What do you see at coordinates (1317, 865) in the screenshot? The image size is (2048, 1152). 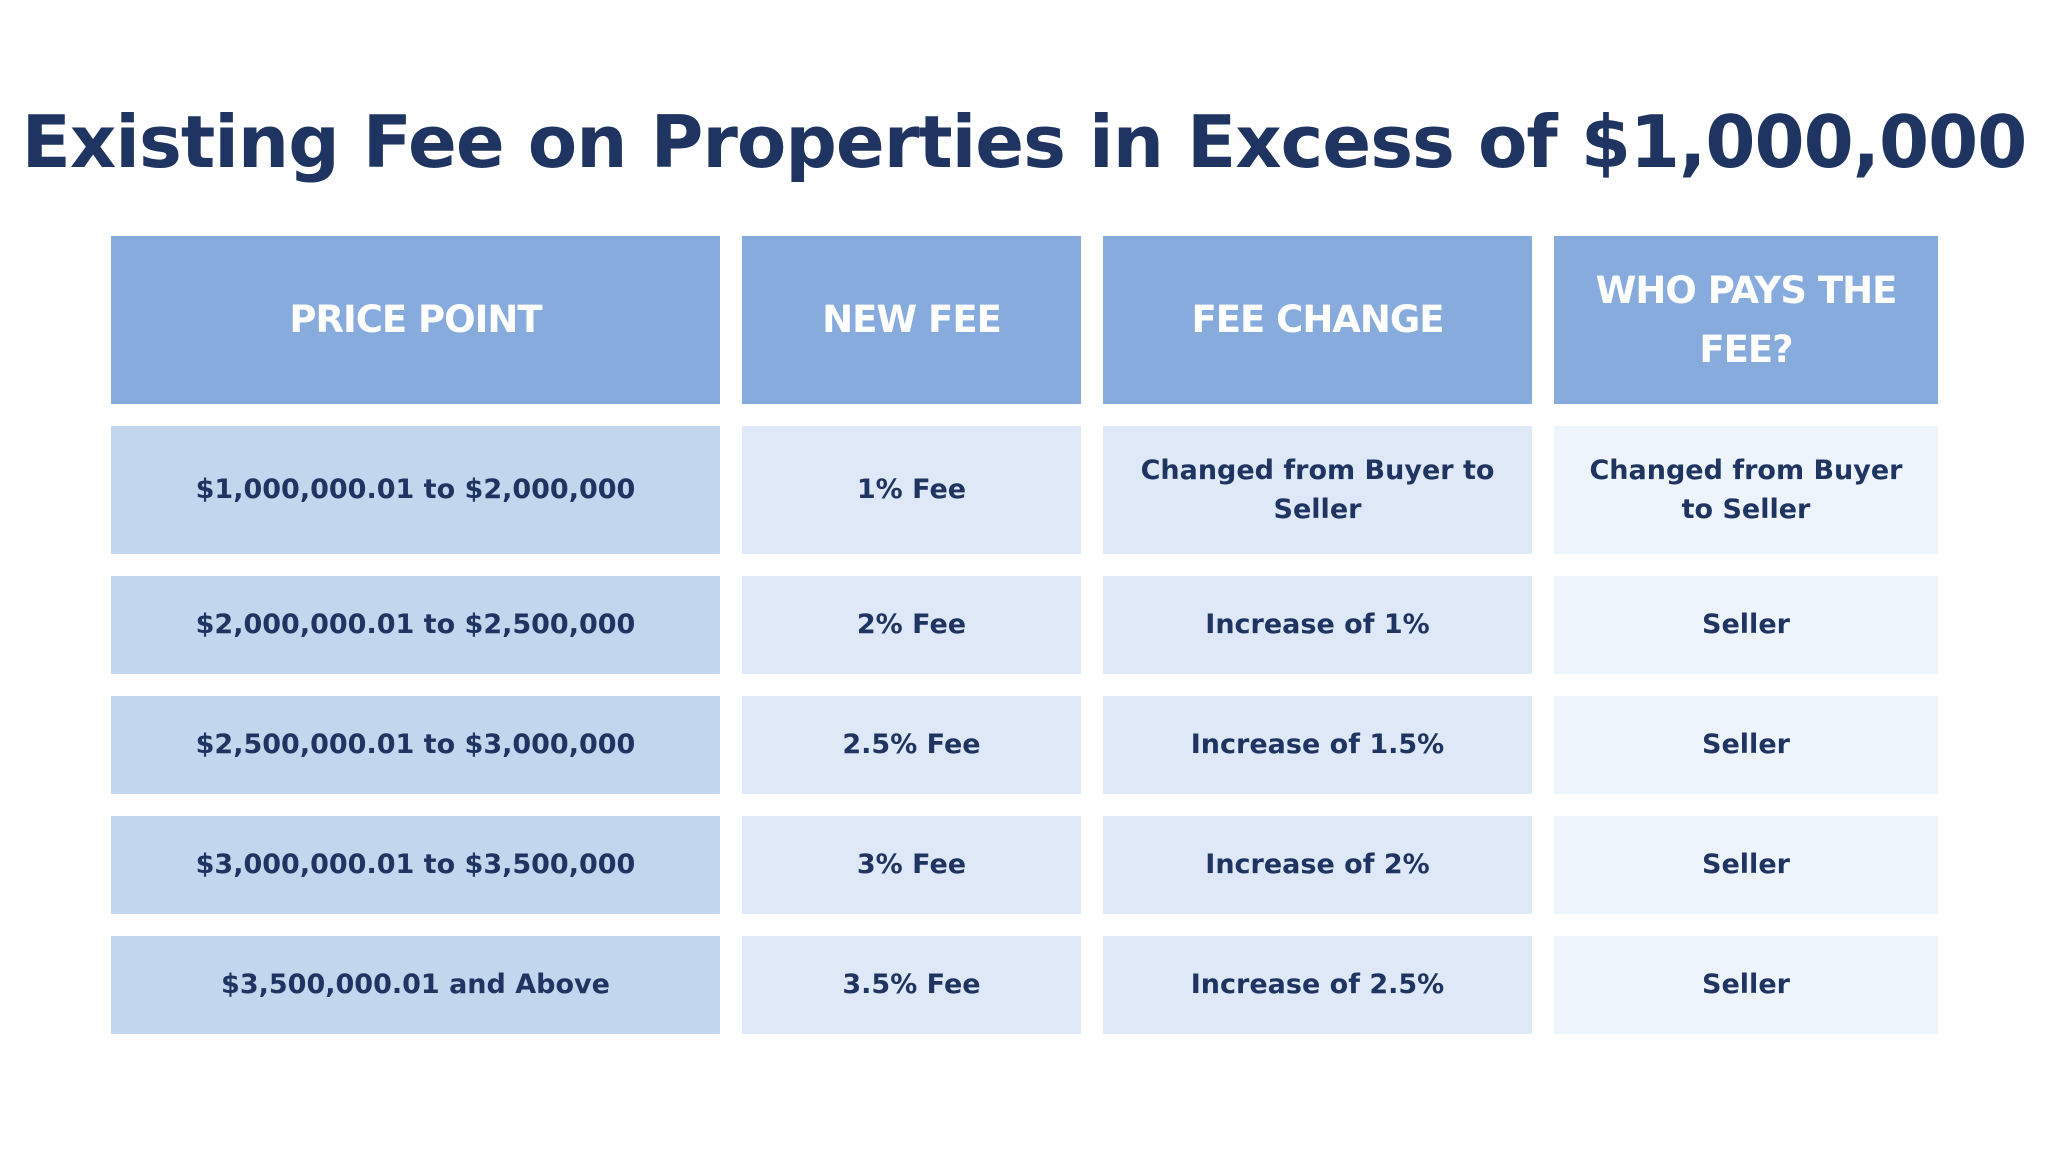 I see `table-cell: Increase of 2%` at bounding box center [1317, 865].